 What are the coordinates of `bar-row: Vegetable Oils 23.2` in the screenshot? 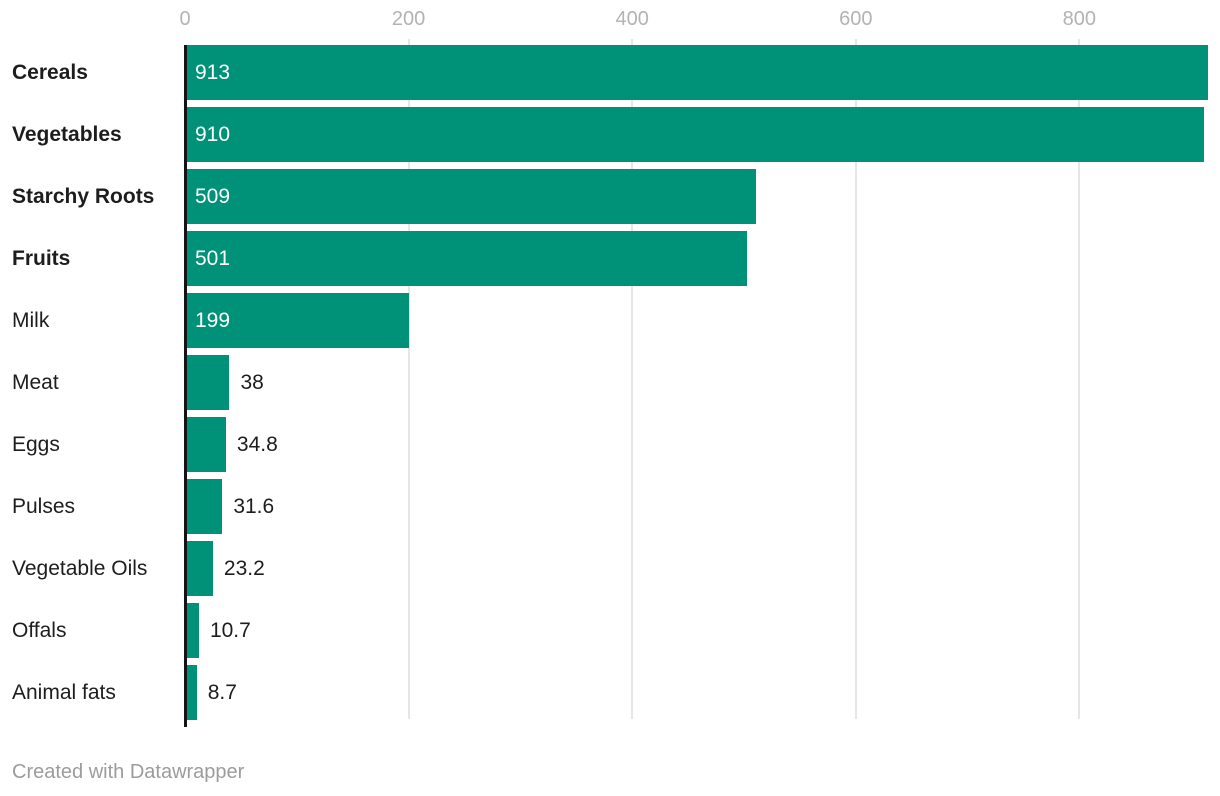 It's located at (610, 568).